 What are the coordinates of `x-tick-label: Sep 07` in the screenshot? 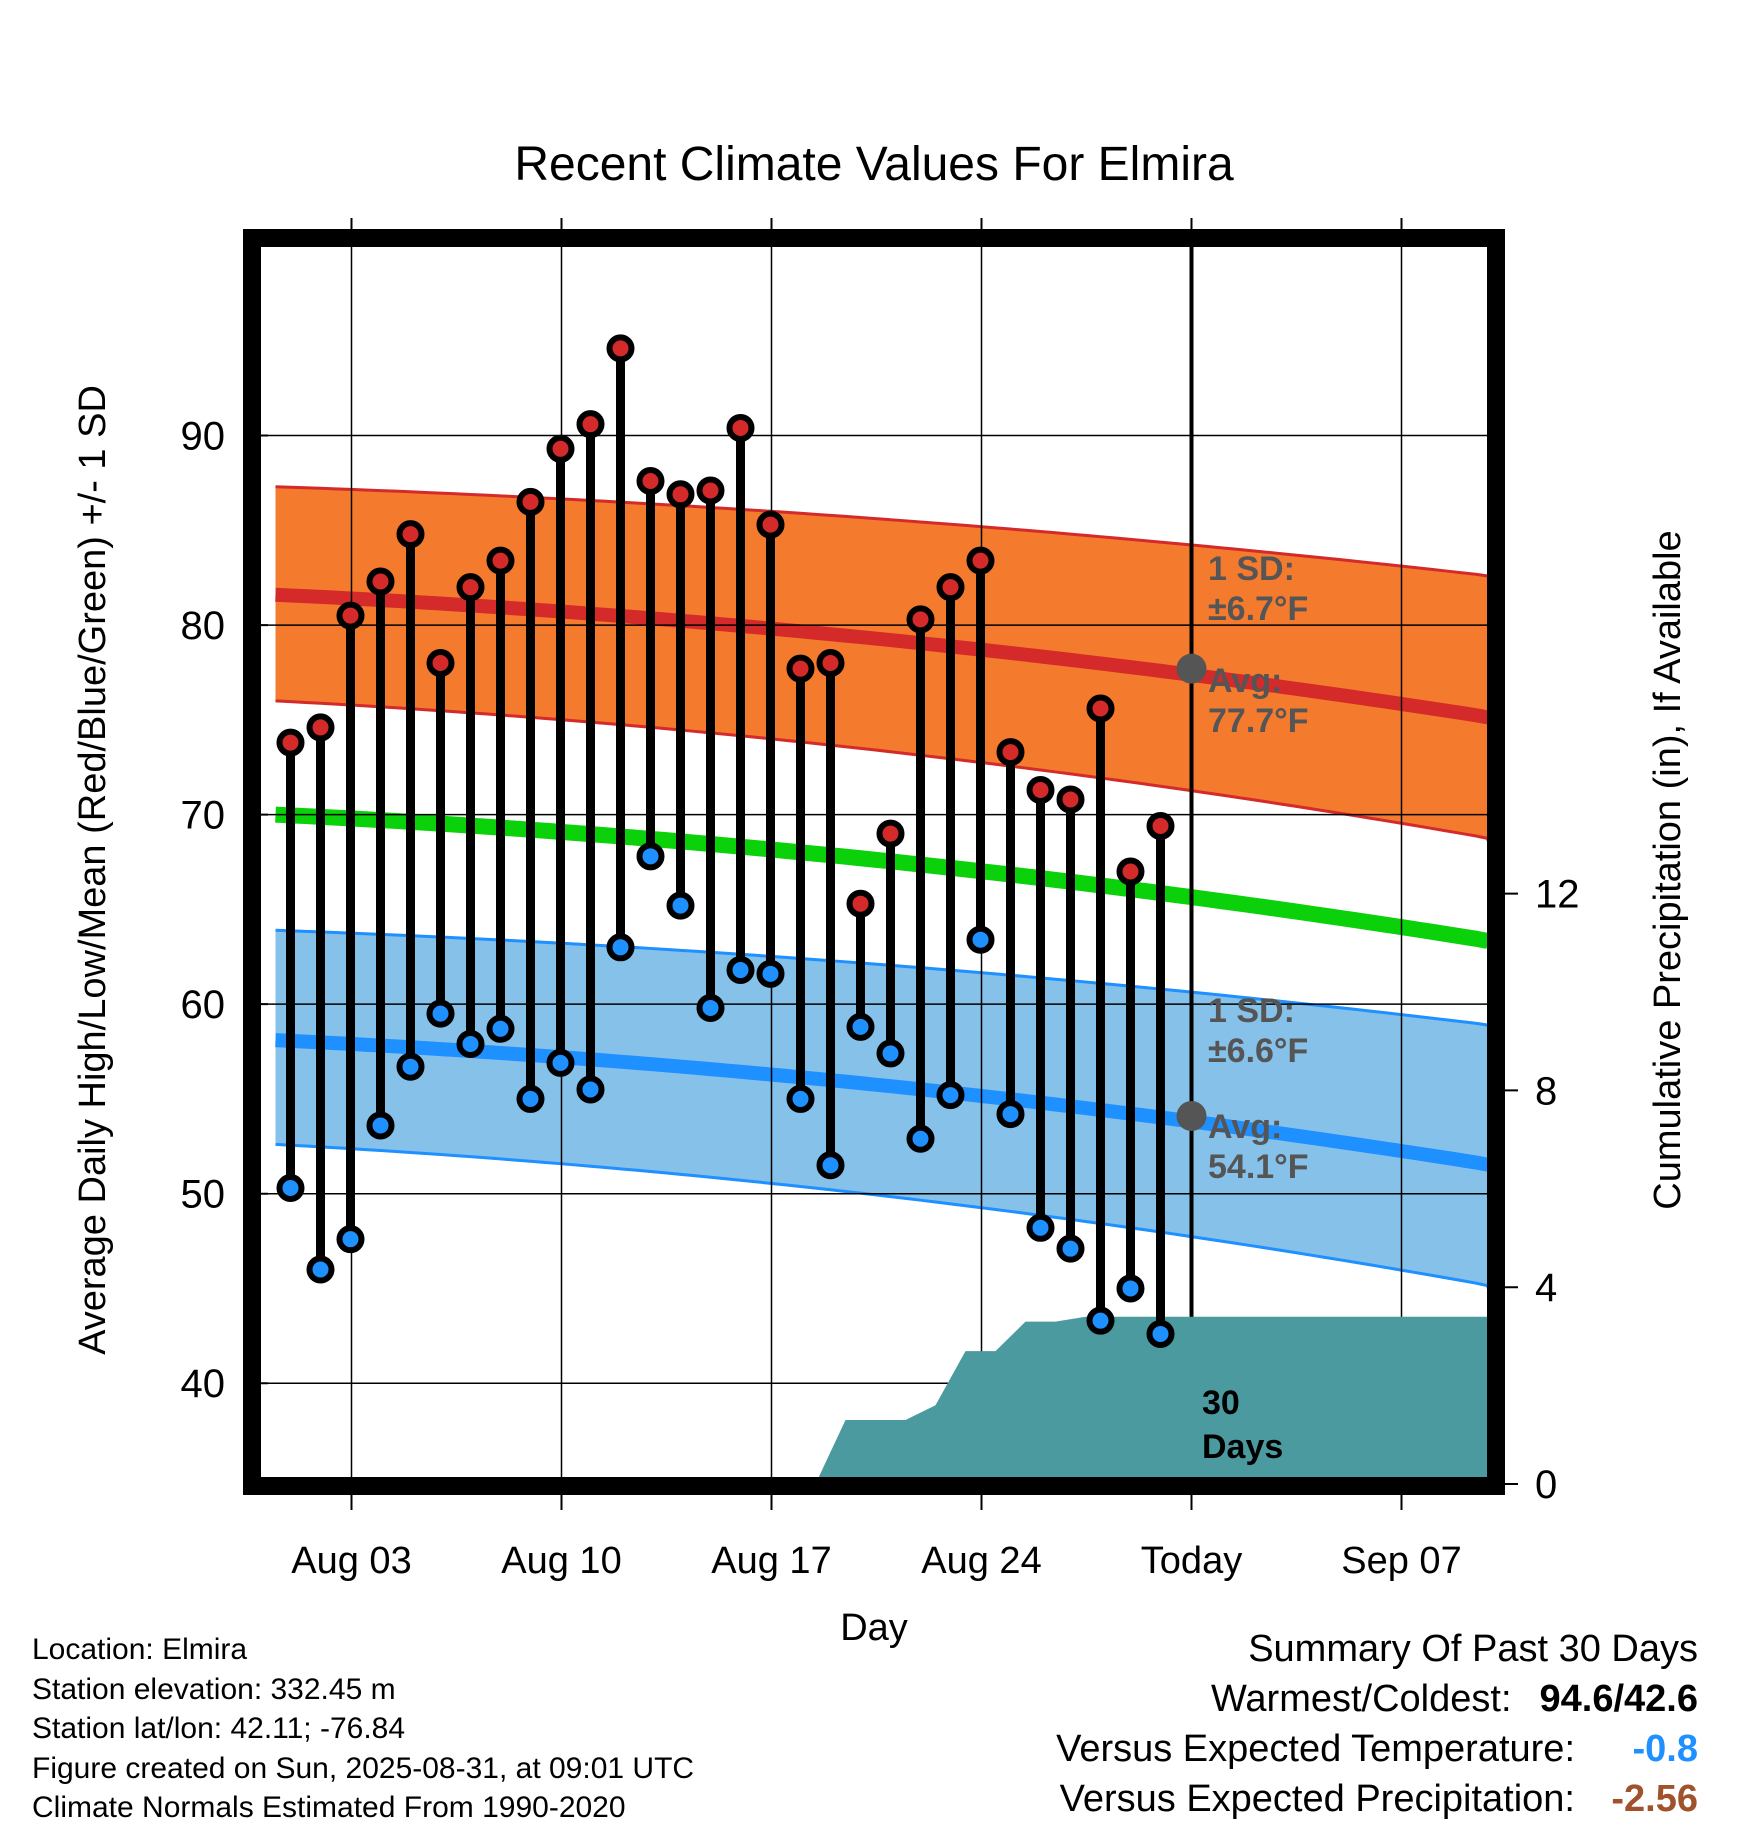 It's located at (1401, 1561).